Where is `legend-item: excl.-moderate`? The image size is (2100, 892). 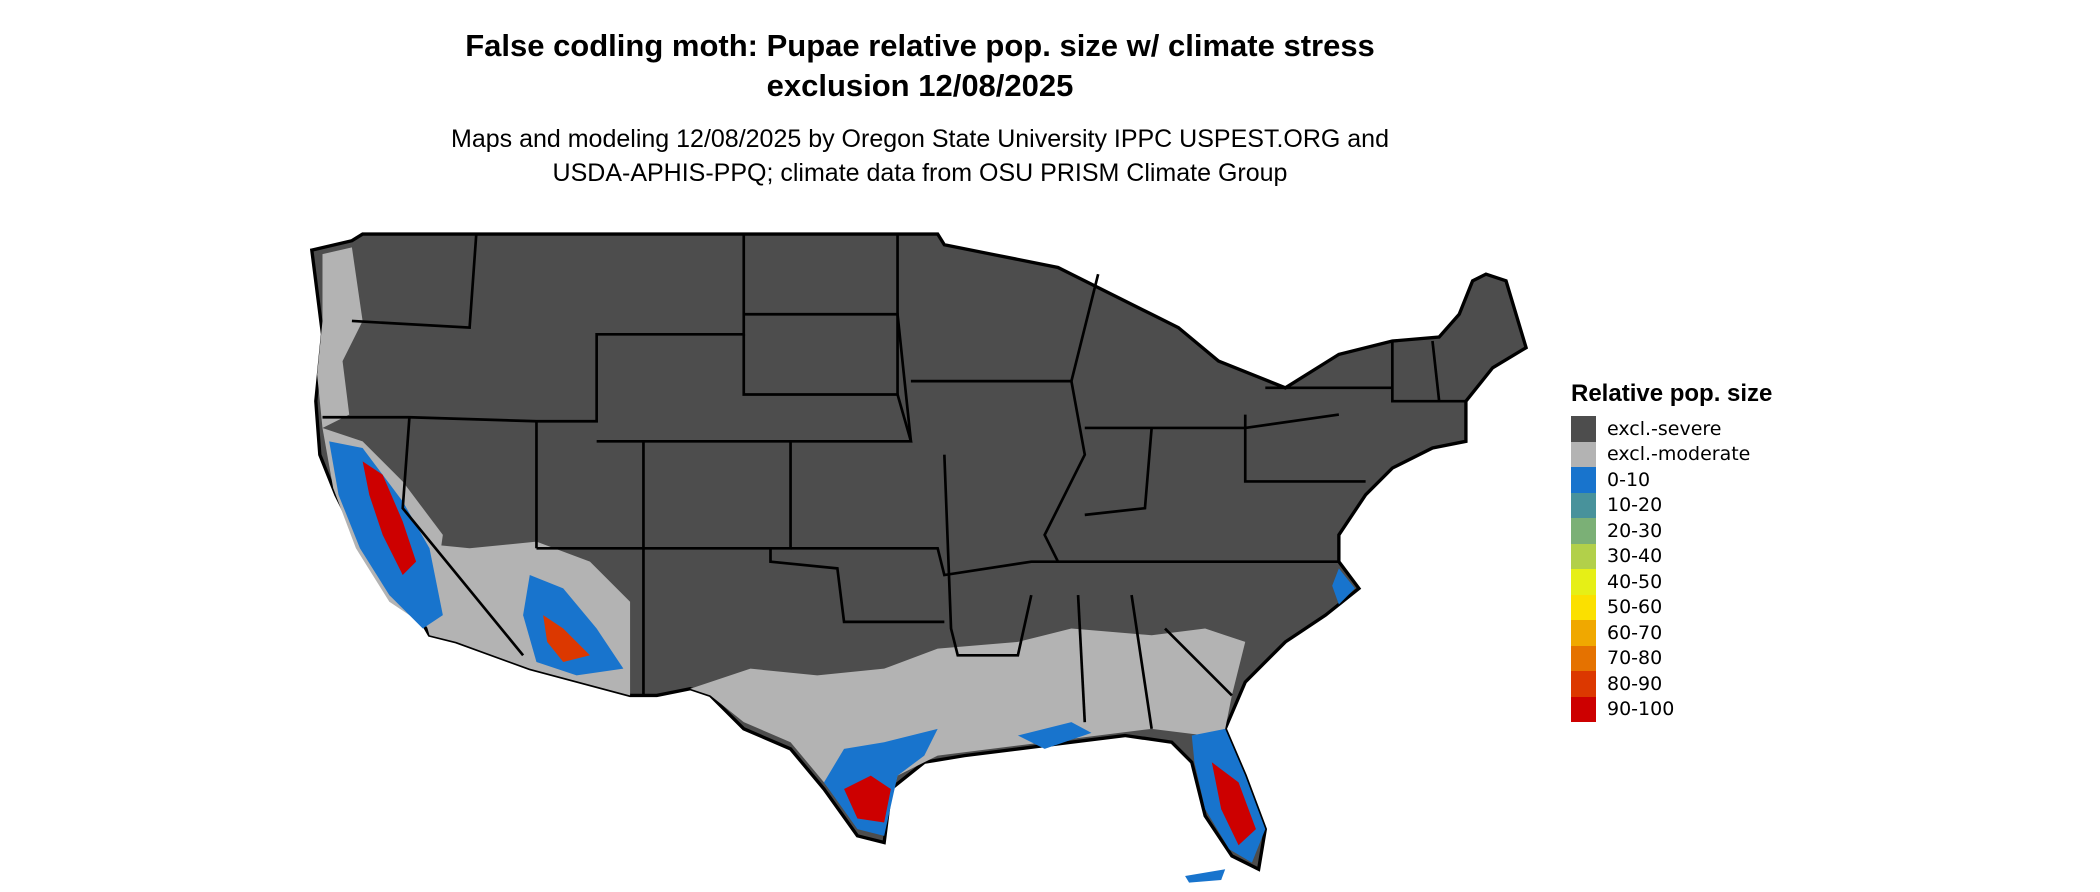
legend-item: excl.-moderate is located at coordinates (1671, 454).